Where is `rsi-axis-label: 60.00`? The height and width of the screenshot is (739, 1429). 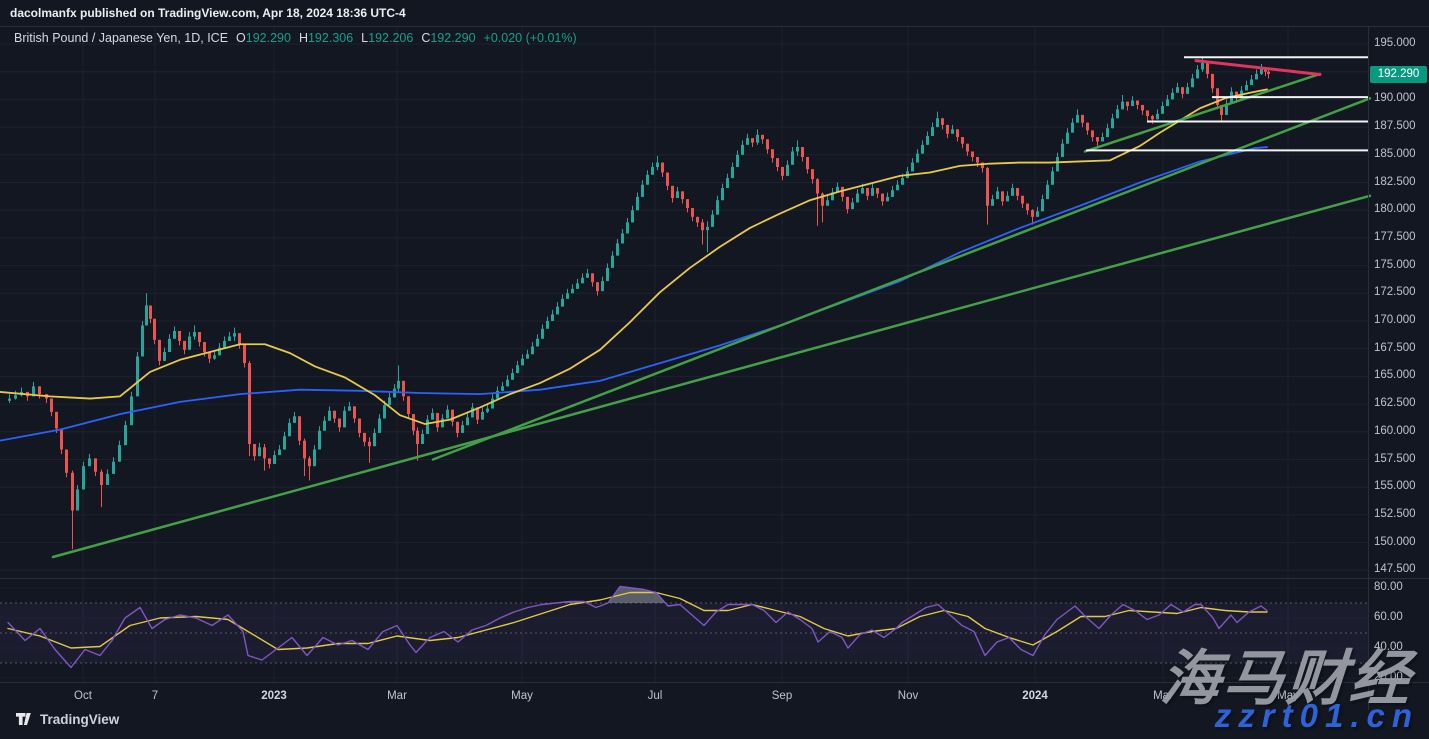 rsi-axis-label: 60.00 is located at coordinates (1388, 617).